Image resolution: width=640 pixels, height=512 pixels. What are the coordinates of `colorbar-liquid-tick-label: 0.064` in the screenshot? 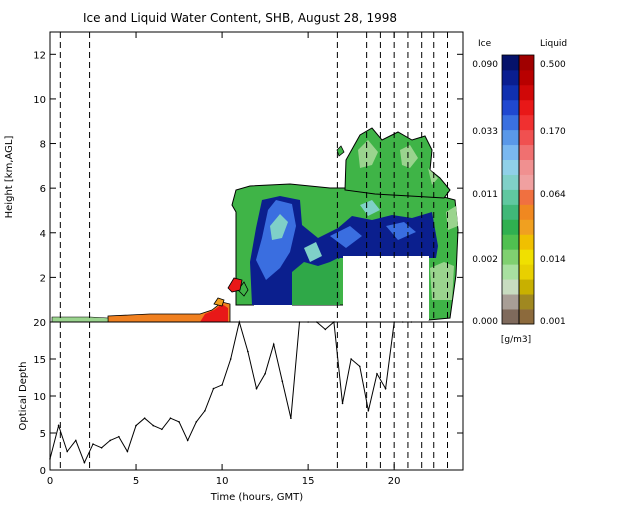 It's located at (553, 195).